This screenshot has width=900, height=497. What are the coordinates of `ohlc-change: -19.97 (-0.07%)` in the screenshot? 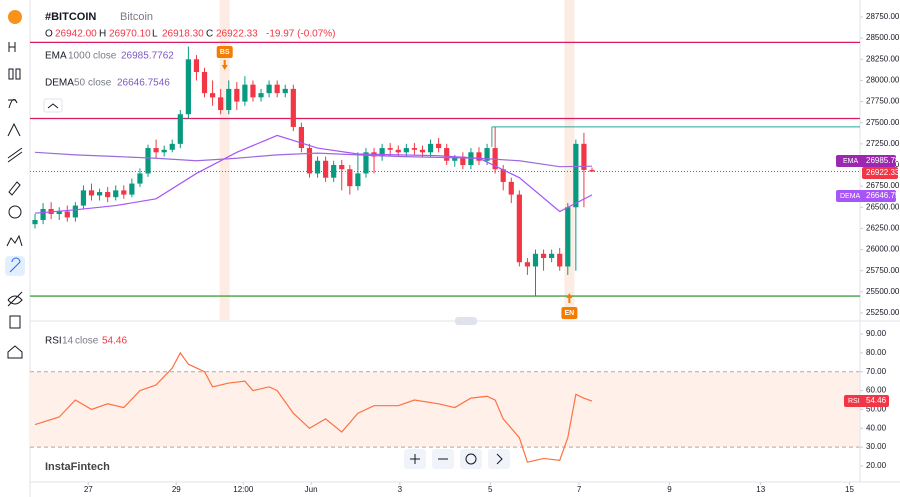 It's located at (300, 34).